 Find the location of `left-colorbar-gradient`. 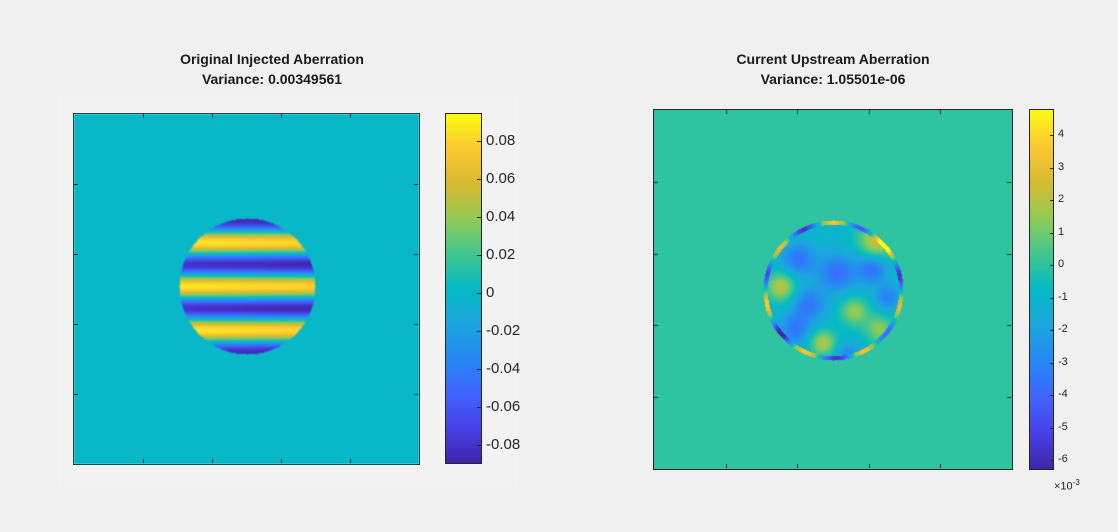

left-colorbar-gradient is located at coordinates (463, 288).